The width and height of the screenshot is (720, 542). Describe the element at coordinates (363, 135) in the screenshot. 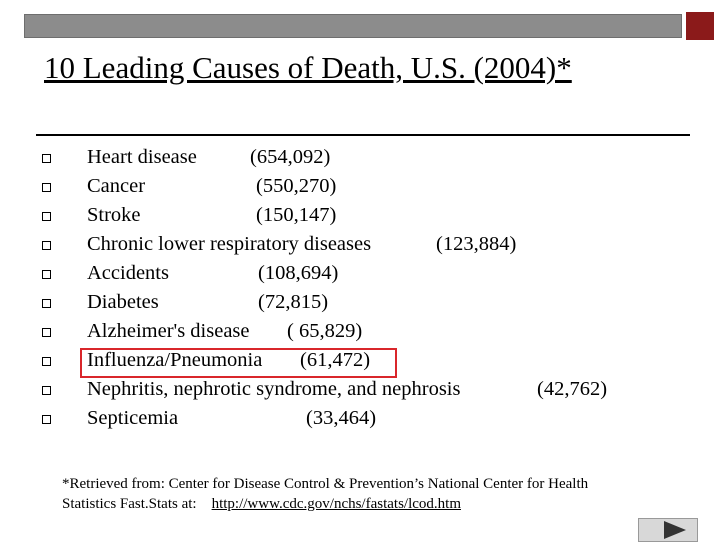

I see `title-divider` at that location.